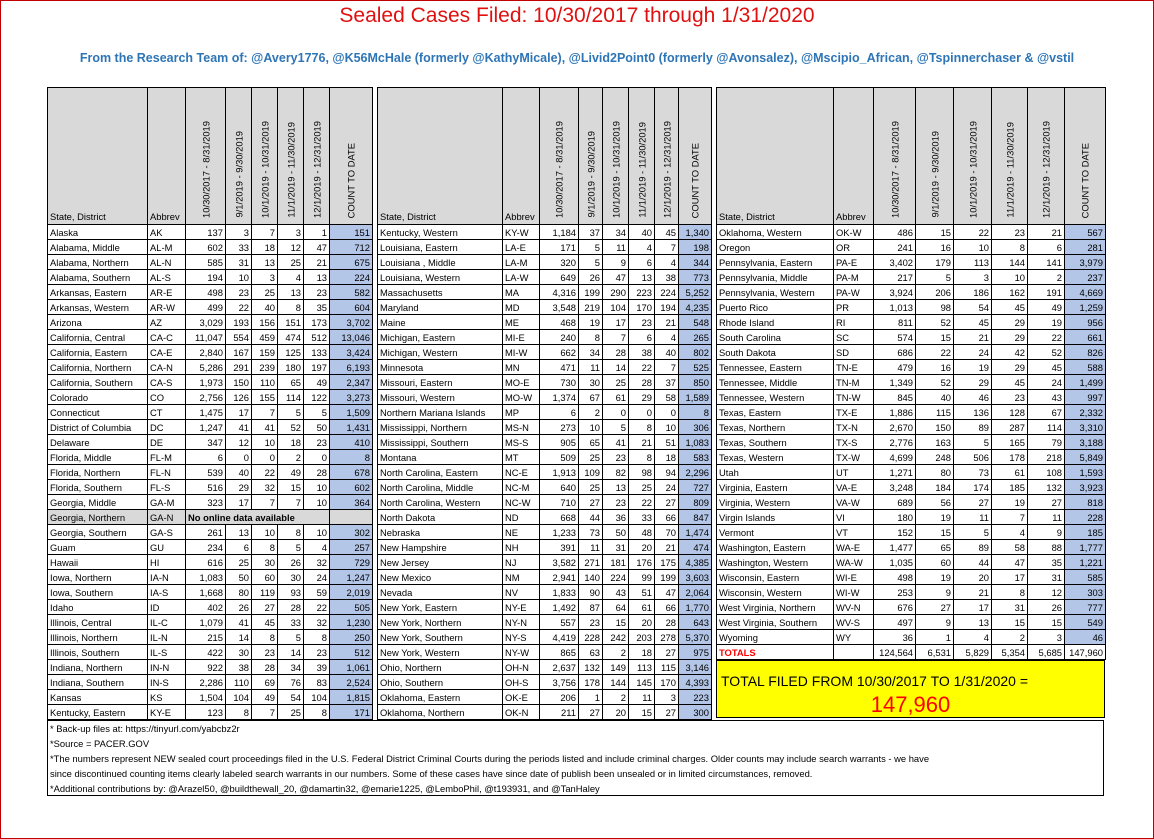 The height and width of the screenshot is (839, 1154). I want to click on district-name: Missouri, Eastern, so click(440, 382).